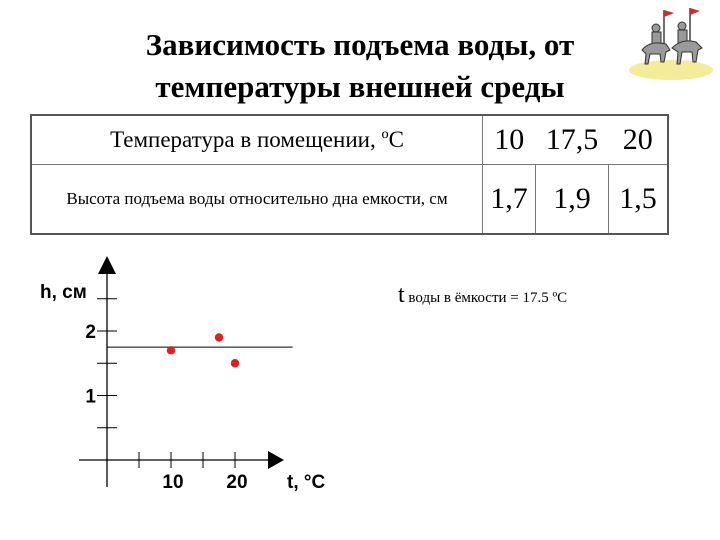 The height and width of the screenshot is (540, 720). I want to click on knights-on-horseback-icon, so click(671, 44).